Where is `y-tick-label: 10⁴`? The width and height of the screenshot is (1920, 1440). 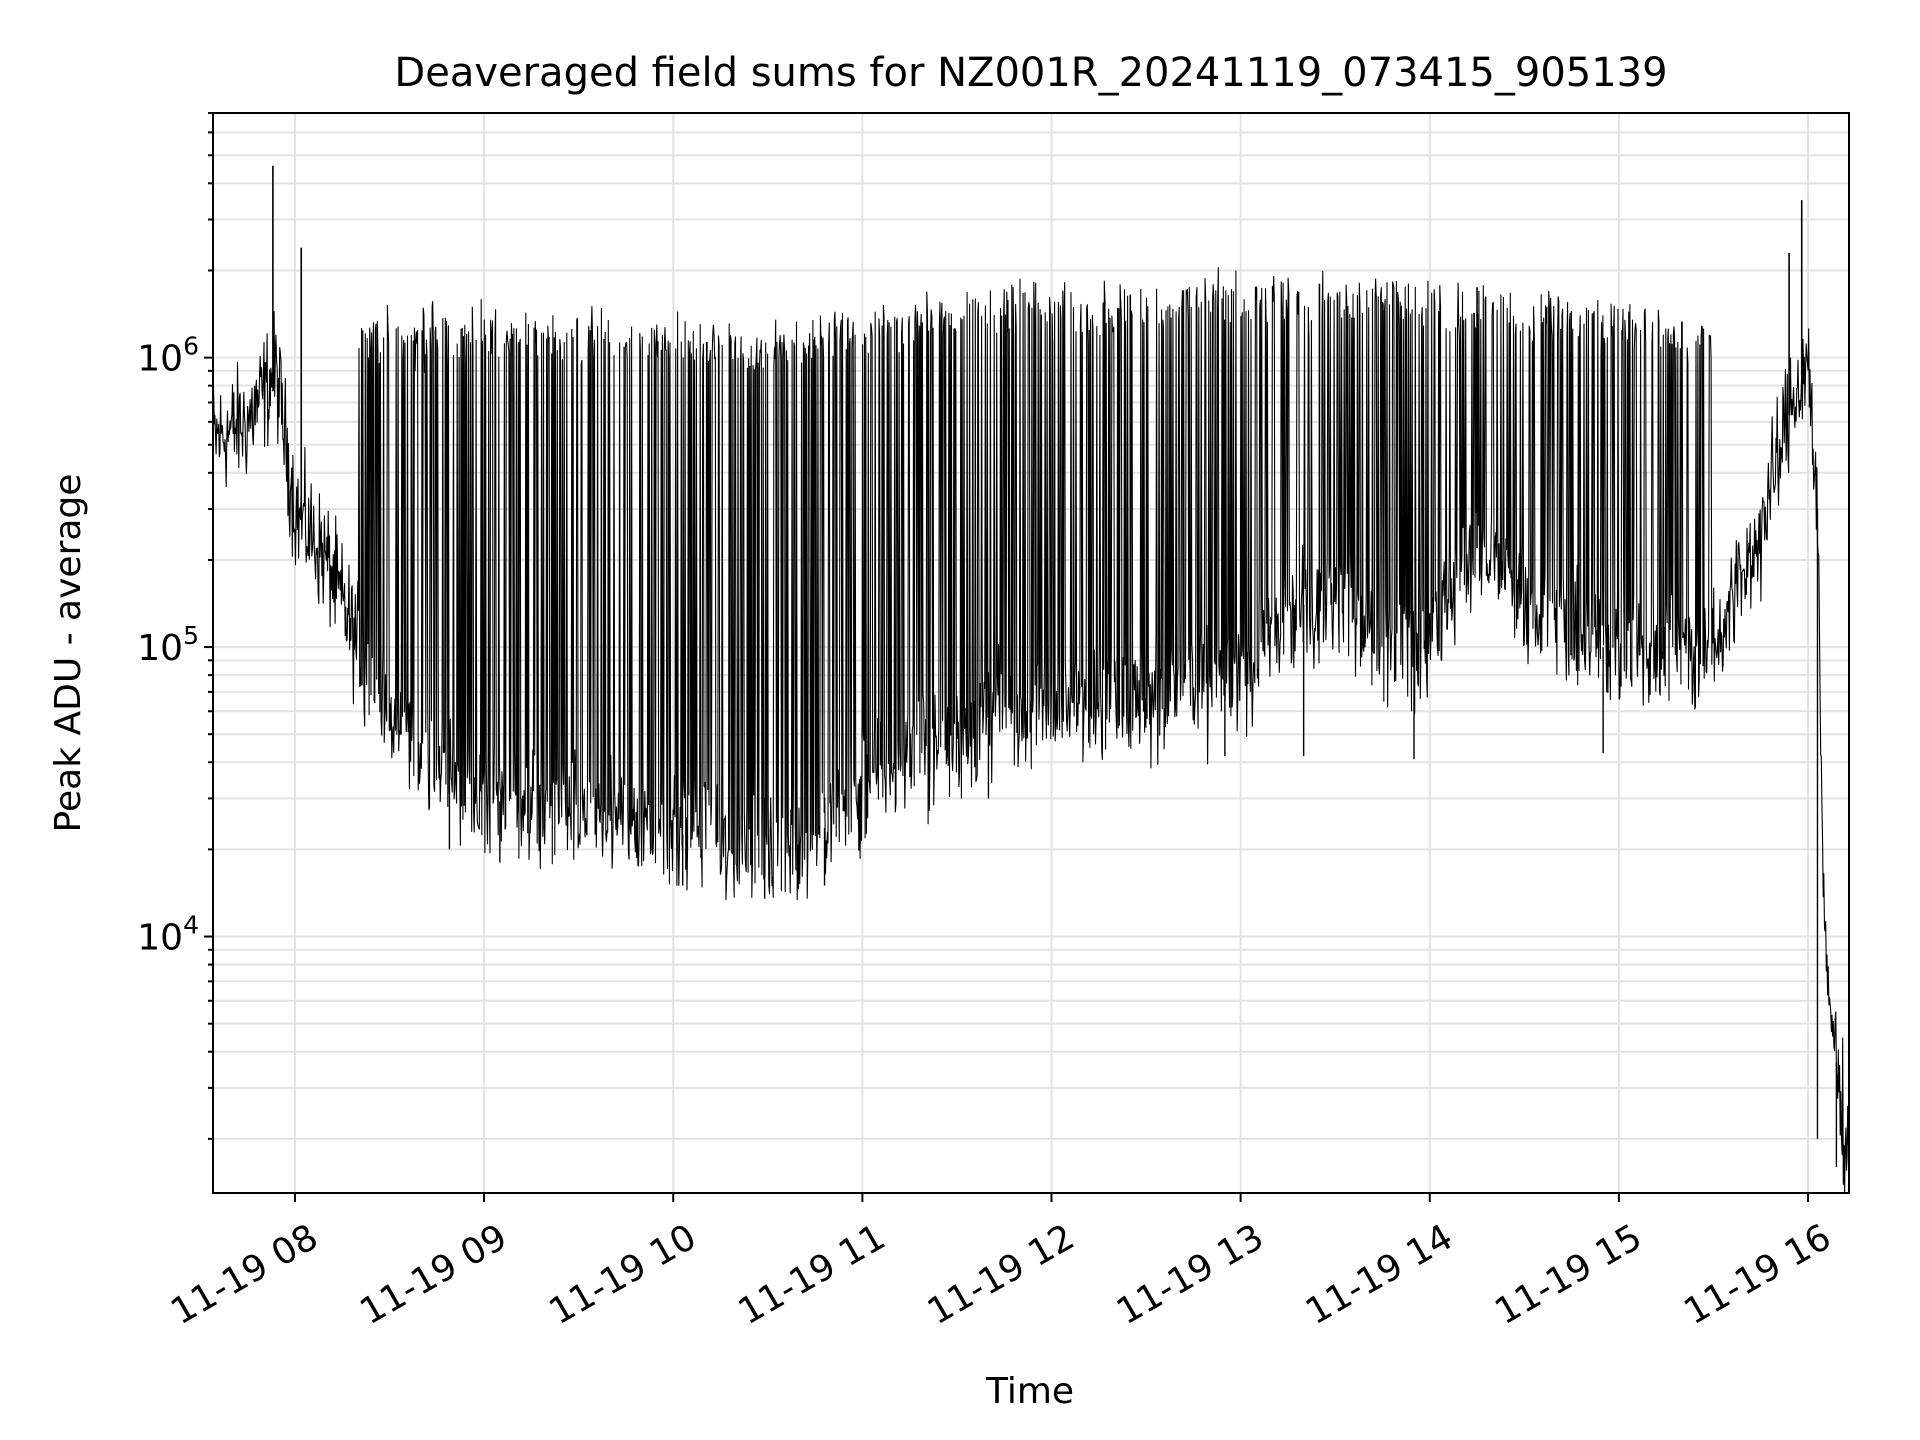 y-tick-label: 10⁴ is located at coordinates (168, 935).